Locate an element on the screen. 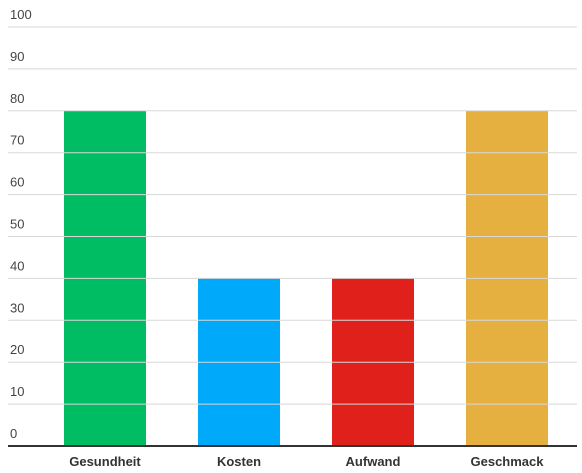 This screenshot has height=473, width=582. y-tick-label: 10 is located at coordinates (17, 391).